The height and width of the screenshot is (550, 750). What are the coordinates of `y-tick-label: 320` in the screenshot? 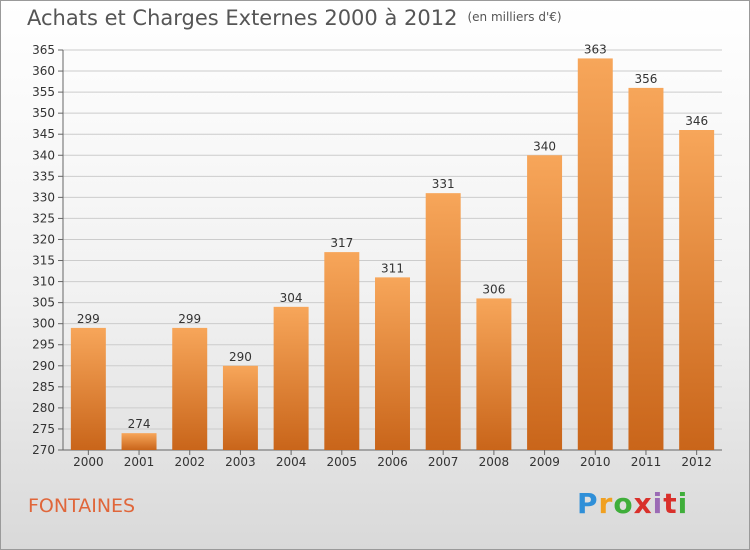 It's located at (43, 239).